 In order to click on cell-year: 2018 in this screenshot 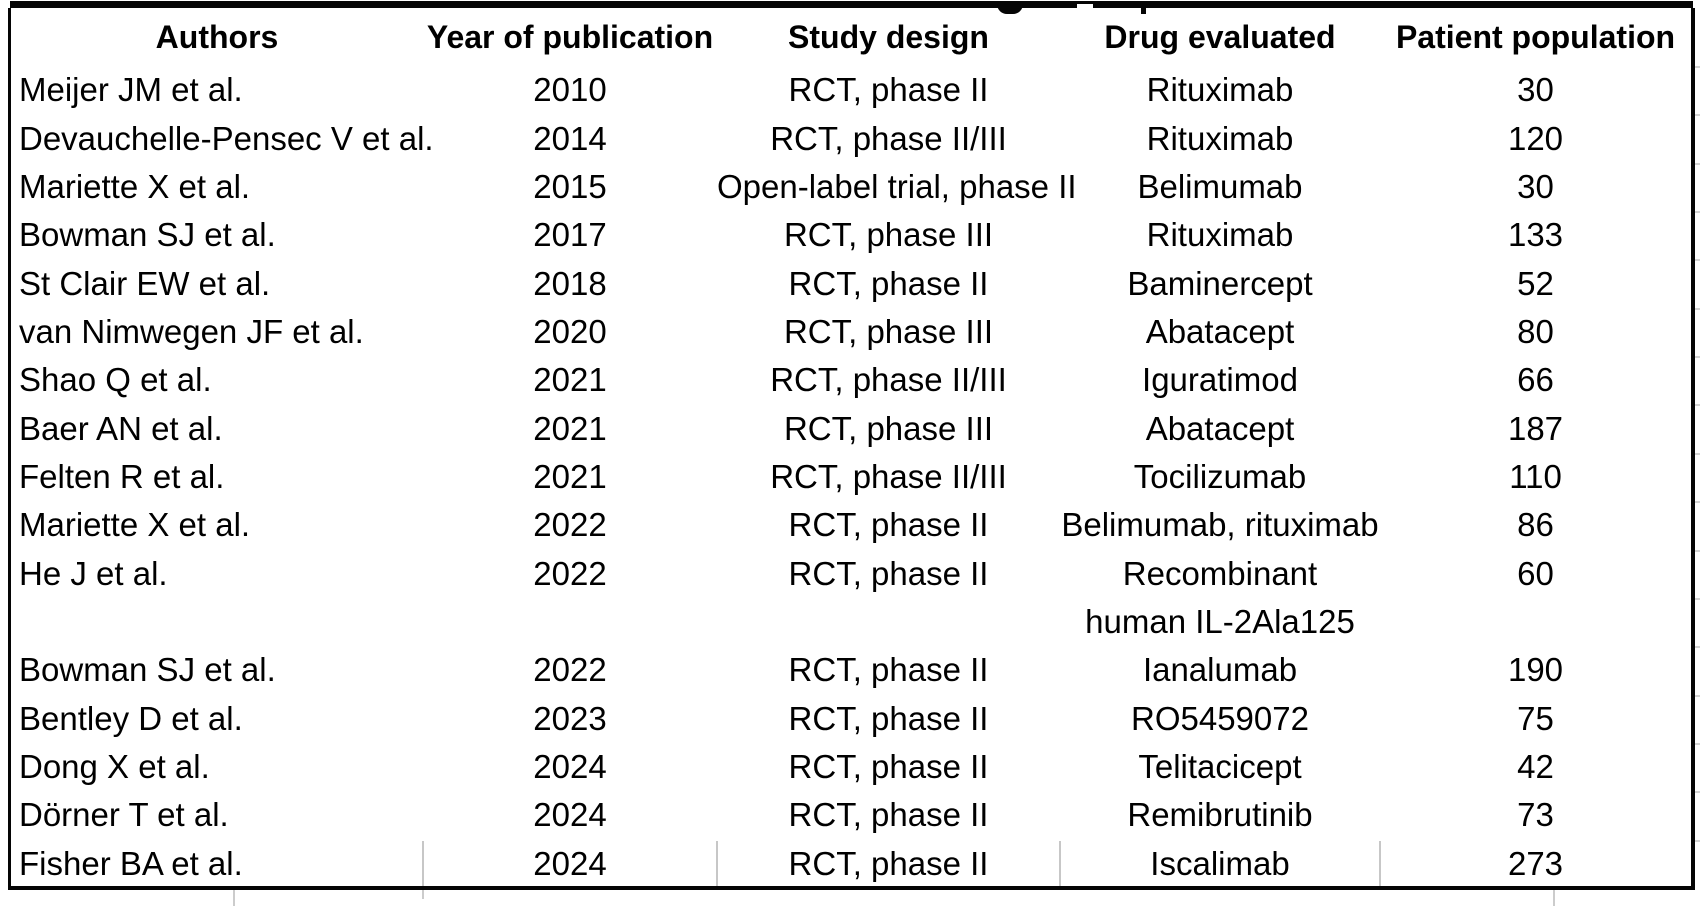, I will do `click(570, 283)`.